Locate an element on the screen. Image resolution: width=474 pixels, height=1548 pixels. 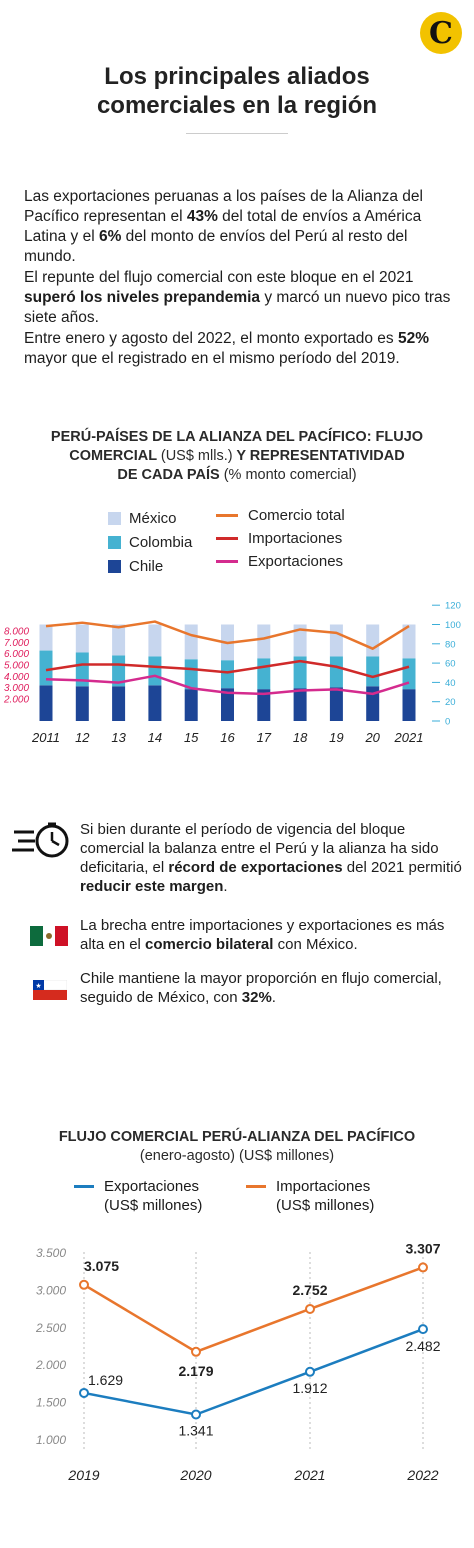
imports-data-label: 3.075 is located at coordinates (101, 1266).